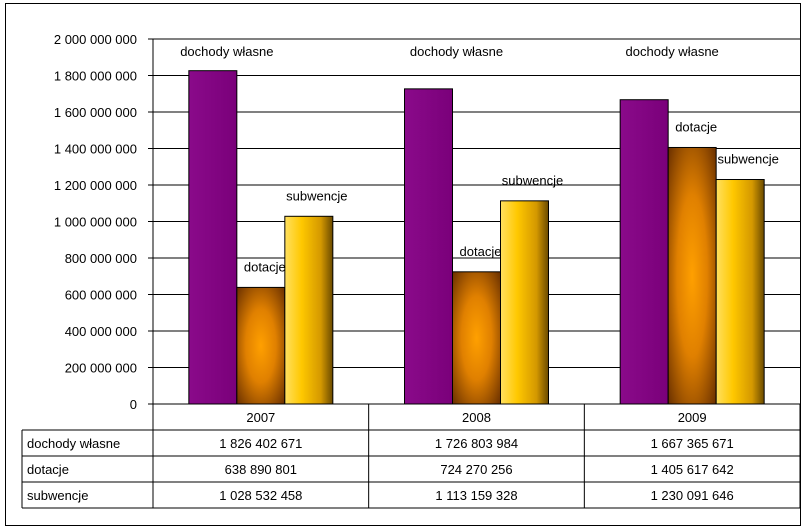 The image size is (803, 529). What do you see at coordinates (260, 495) in the screenshot?
I see `table-cell: 1 028 532 458` at bounding box center [260, 495].